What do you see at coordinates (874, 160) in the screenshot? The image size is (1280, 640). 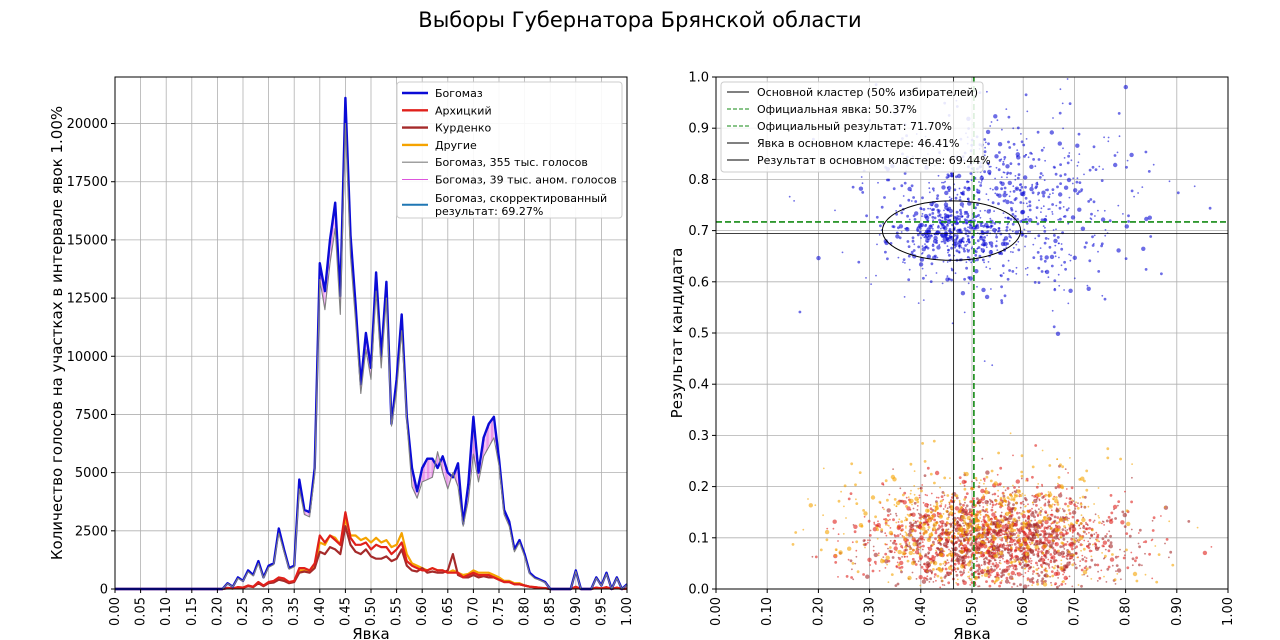 I see `legend-label: Результат в основном кластере: 69.44%` at bounding box center [874, 160].